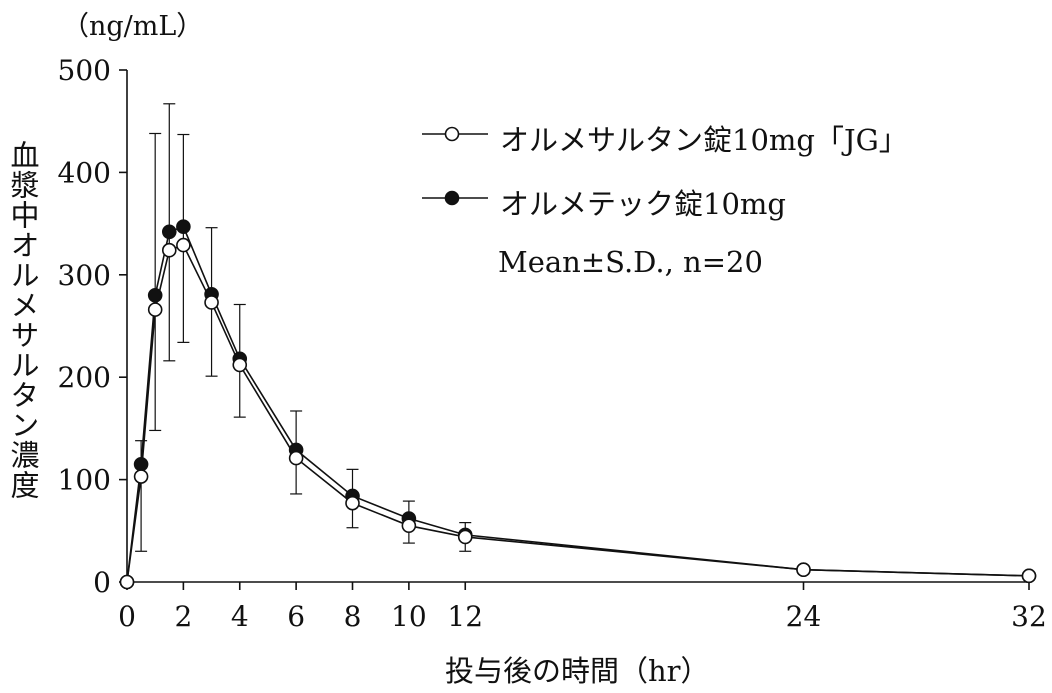 This screenshot has height=693, width=1052. What do you see at coordinates (704, 140) in the screenshot?
I see `legend-label-jg: オルメサルタン錠10mg「JG」` at bounding box center [704, 140].